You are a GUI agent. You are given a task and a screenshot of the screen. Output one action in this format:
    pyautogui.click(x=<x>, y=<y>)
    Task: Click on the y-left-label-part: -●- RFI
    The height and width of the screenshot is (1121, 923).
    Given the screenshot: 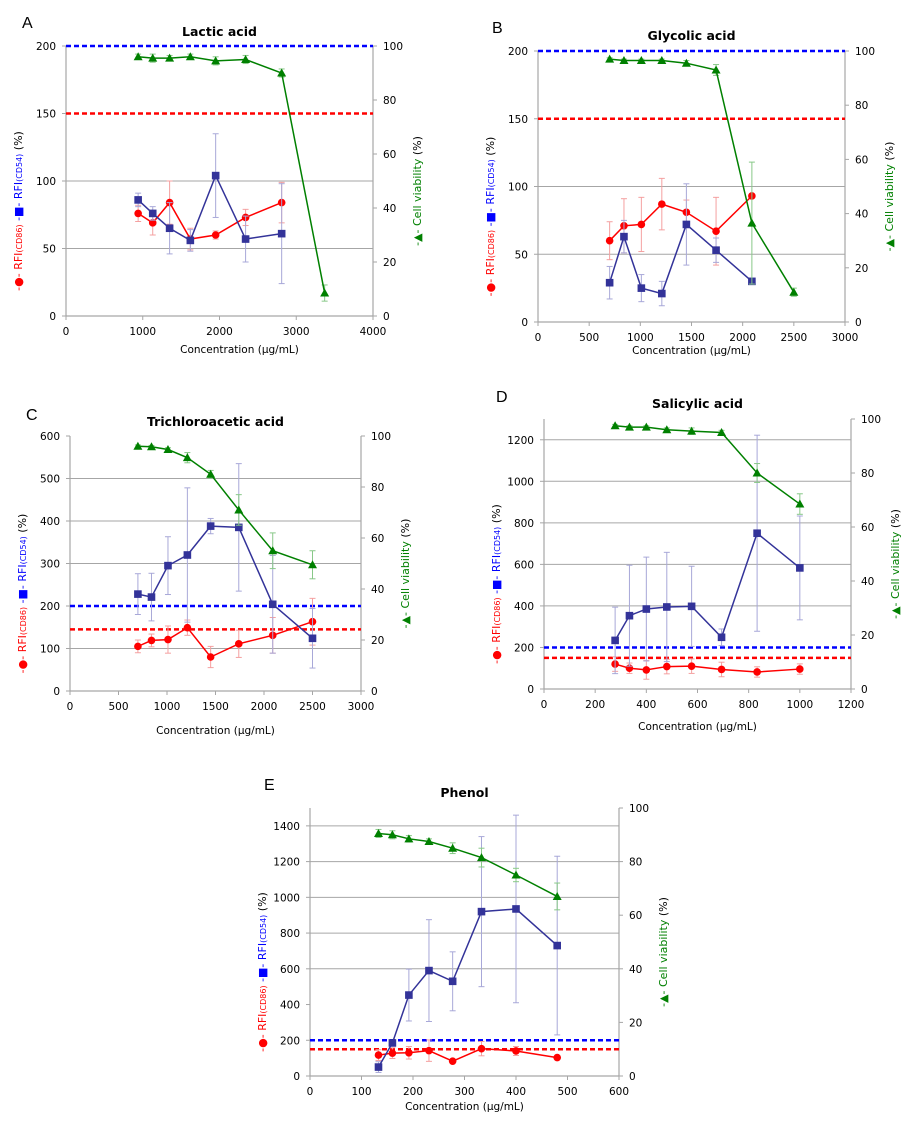 What is the action you would take?
    pyautogui.click(x=490, y=277)
    